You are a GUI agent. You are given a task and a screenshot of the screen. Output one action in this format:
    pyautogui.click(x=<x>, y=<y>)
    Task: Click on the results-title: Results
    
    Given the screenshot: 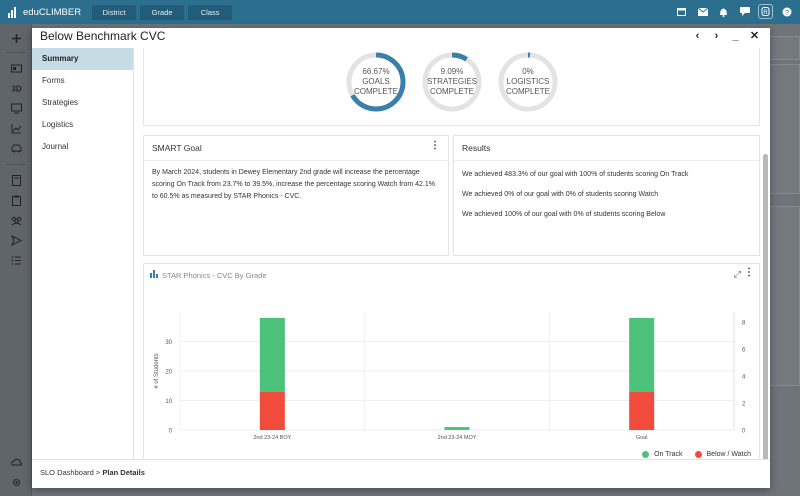 What is the action you would take?
    pyautogui.click(x=476, y=148)
    